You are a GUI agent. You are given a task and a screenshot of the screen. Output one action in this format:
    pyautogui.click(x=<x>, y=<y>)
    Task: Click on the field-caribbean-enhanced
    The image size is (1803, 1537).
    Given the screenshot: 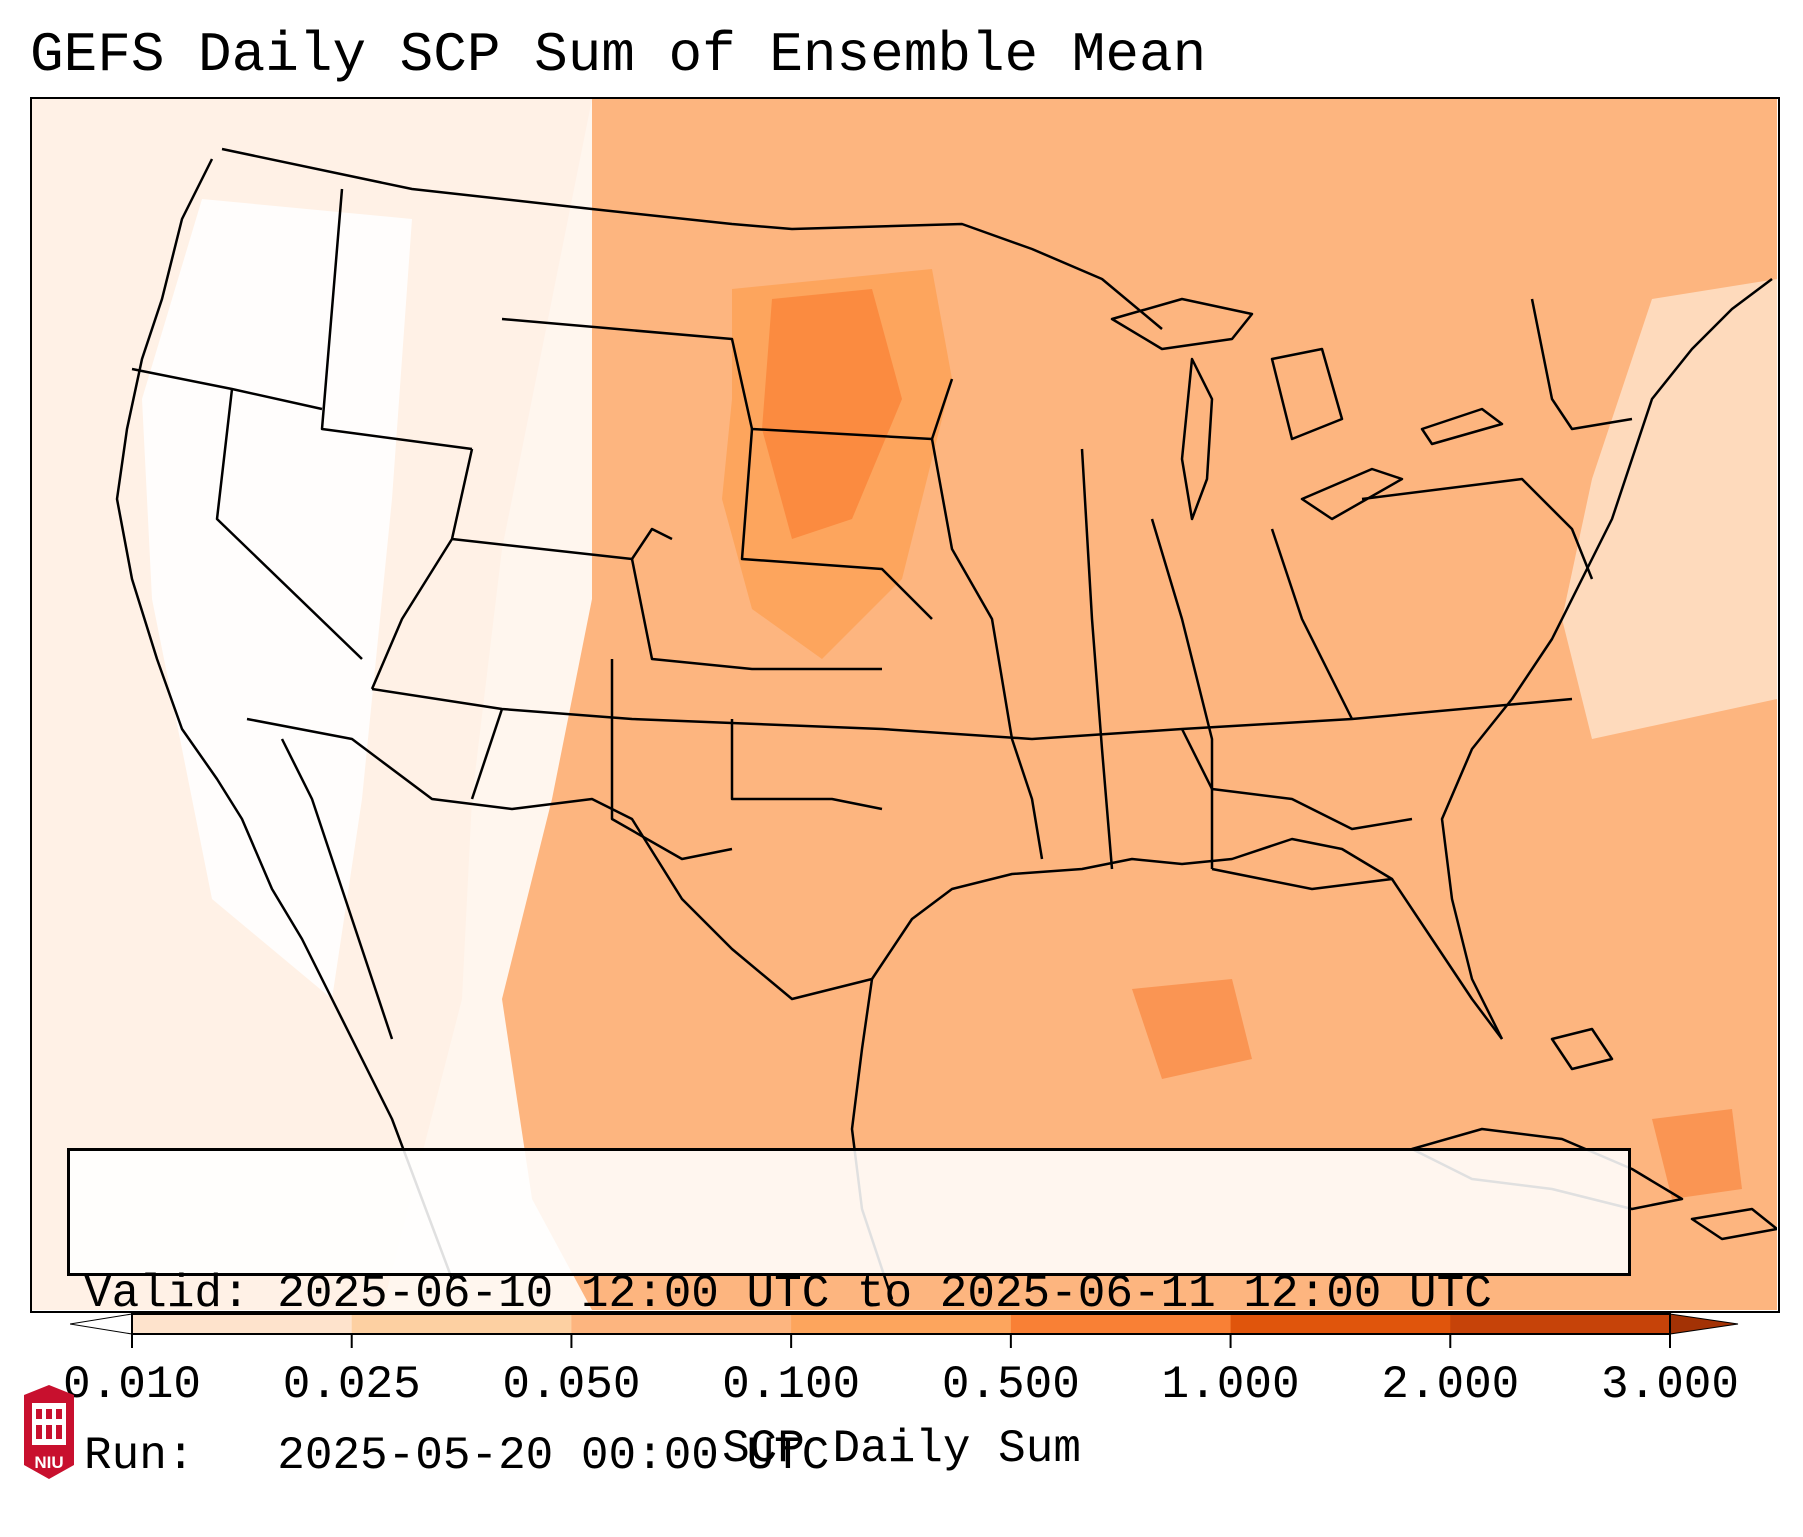 What is the action you would take?
    pyautogui.click(x=1697, y=1154)
    